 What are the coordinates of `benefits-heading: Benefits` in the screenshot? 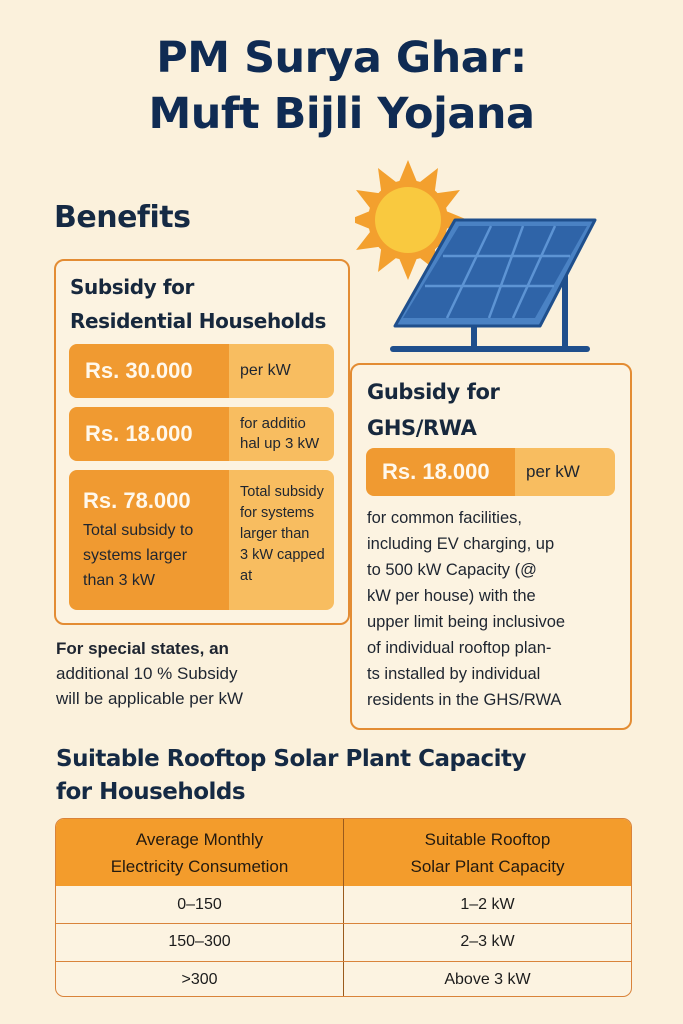 It's located at (122, 217).